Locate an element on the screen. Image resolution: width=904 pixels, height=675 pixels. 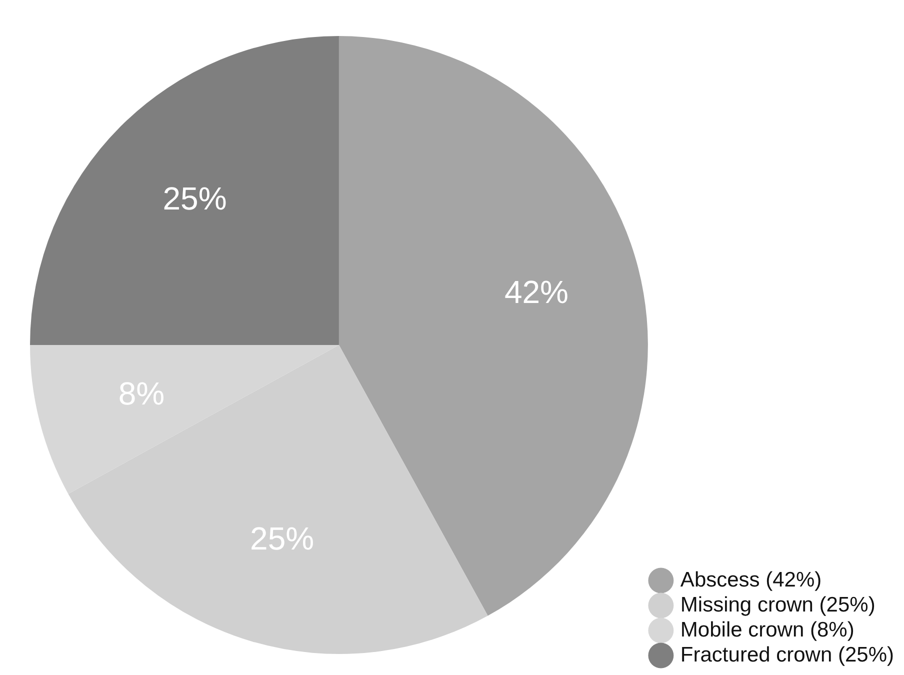
legend-label: Mobile crown (8%) is located at coordinates (767, 630).